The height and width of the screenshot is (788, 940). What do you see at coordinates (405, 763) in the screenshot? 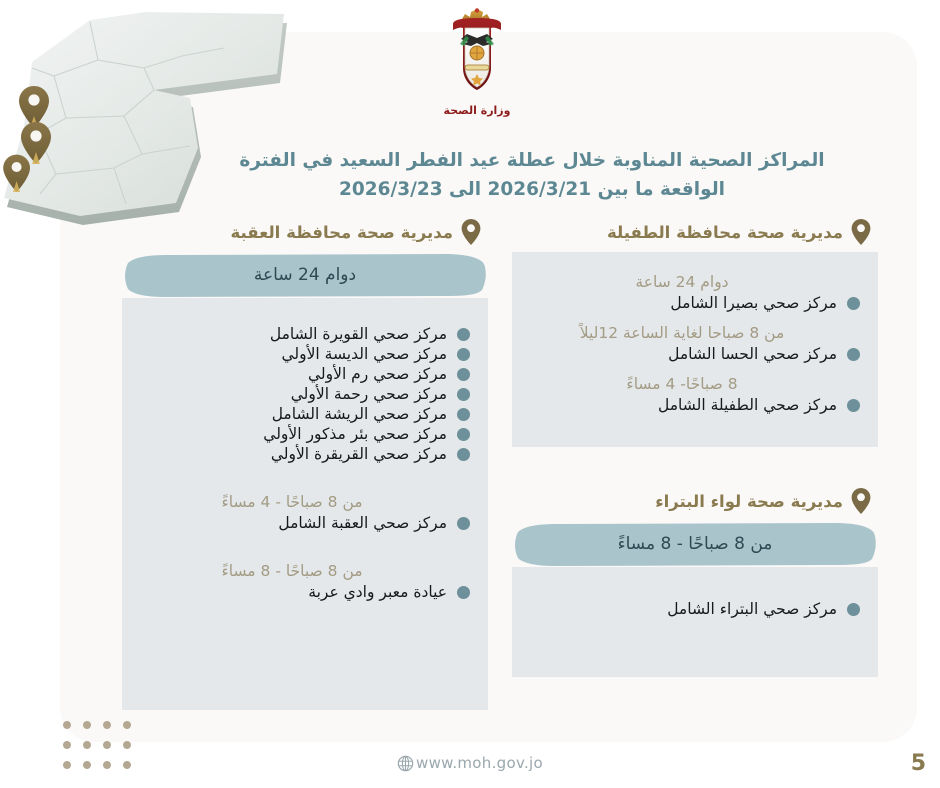
I see `globe-icon` at bounding box center [405, 763].